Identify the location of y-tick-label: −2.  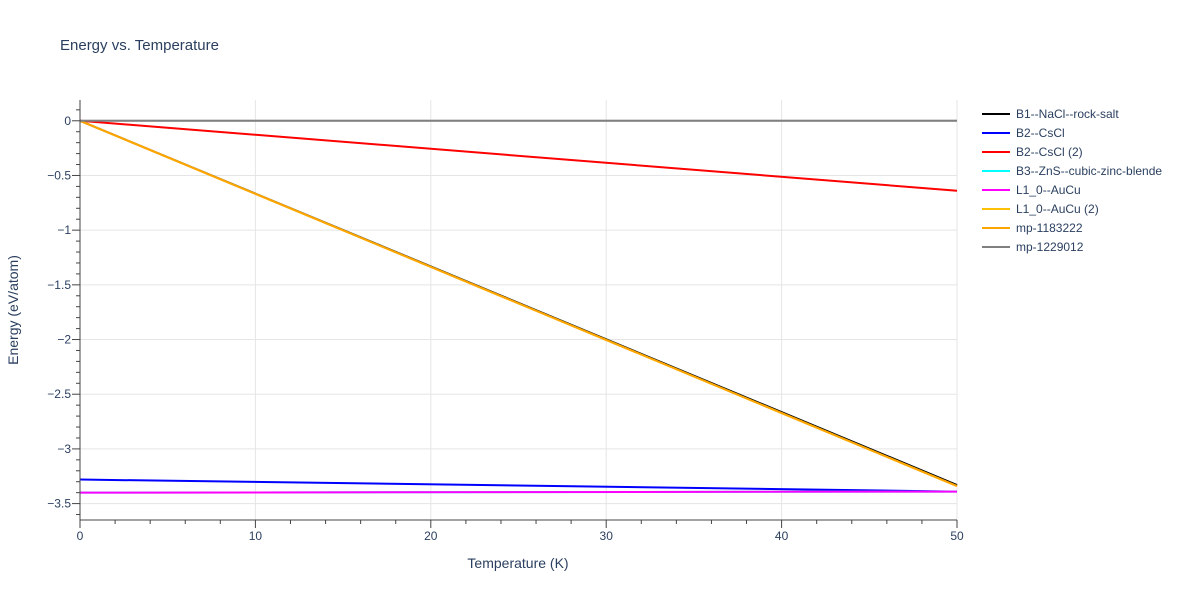
(64, 340).